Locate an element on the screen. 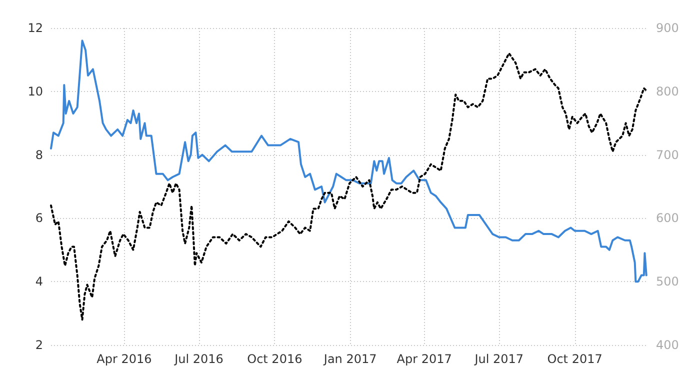 This screenshot has height=375, width=700. x-tick-label: Jul 2016 is located at coordinates (199, 359).